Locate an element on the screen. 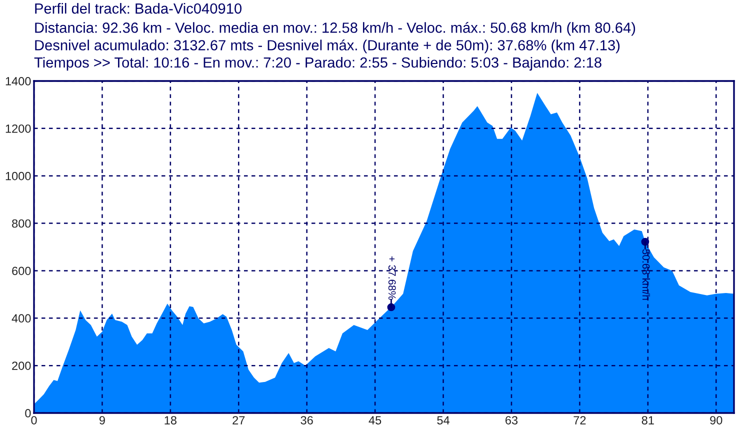 This screenshot has width=754, height=440. y-tick-label: 600 is located at coordinates (21, 271).